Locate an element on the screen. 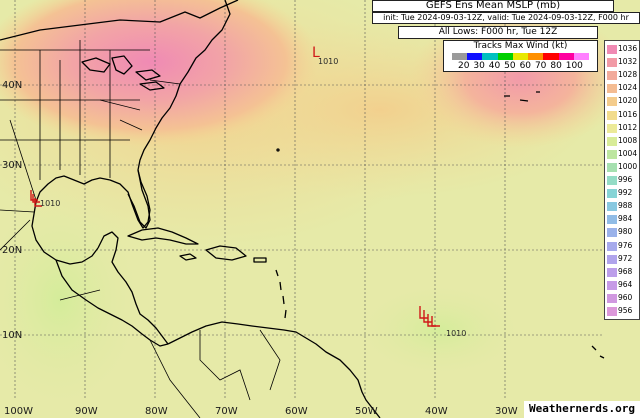  lon-label-90w: 90W is located at coordinates (86, 411).